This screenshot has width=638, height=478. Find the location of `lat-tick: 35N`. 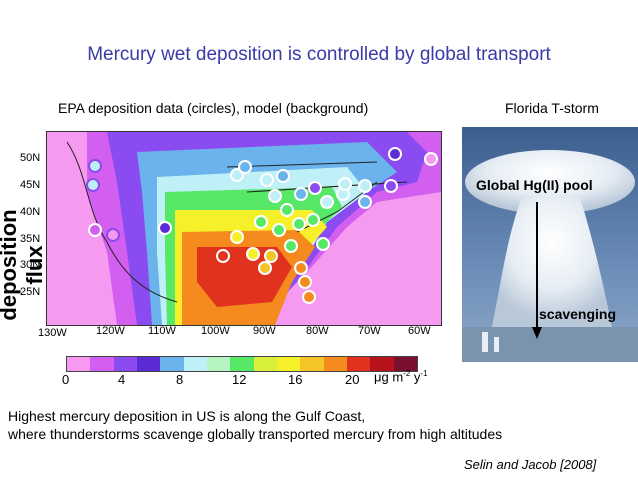

lat-tick: 35N is located at coordinates (30, 239).